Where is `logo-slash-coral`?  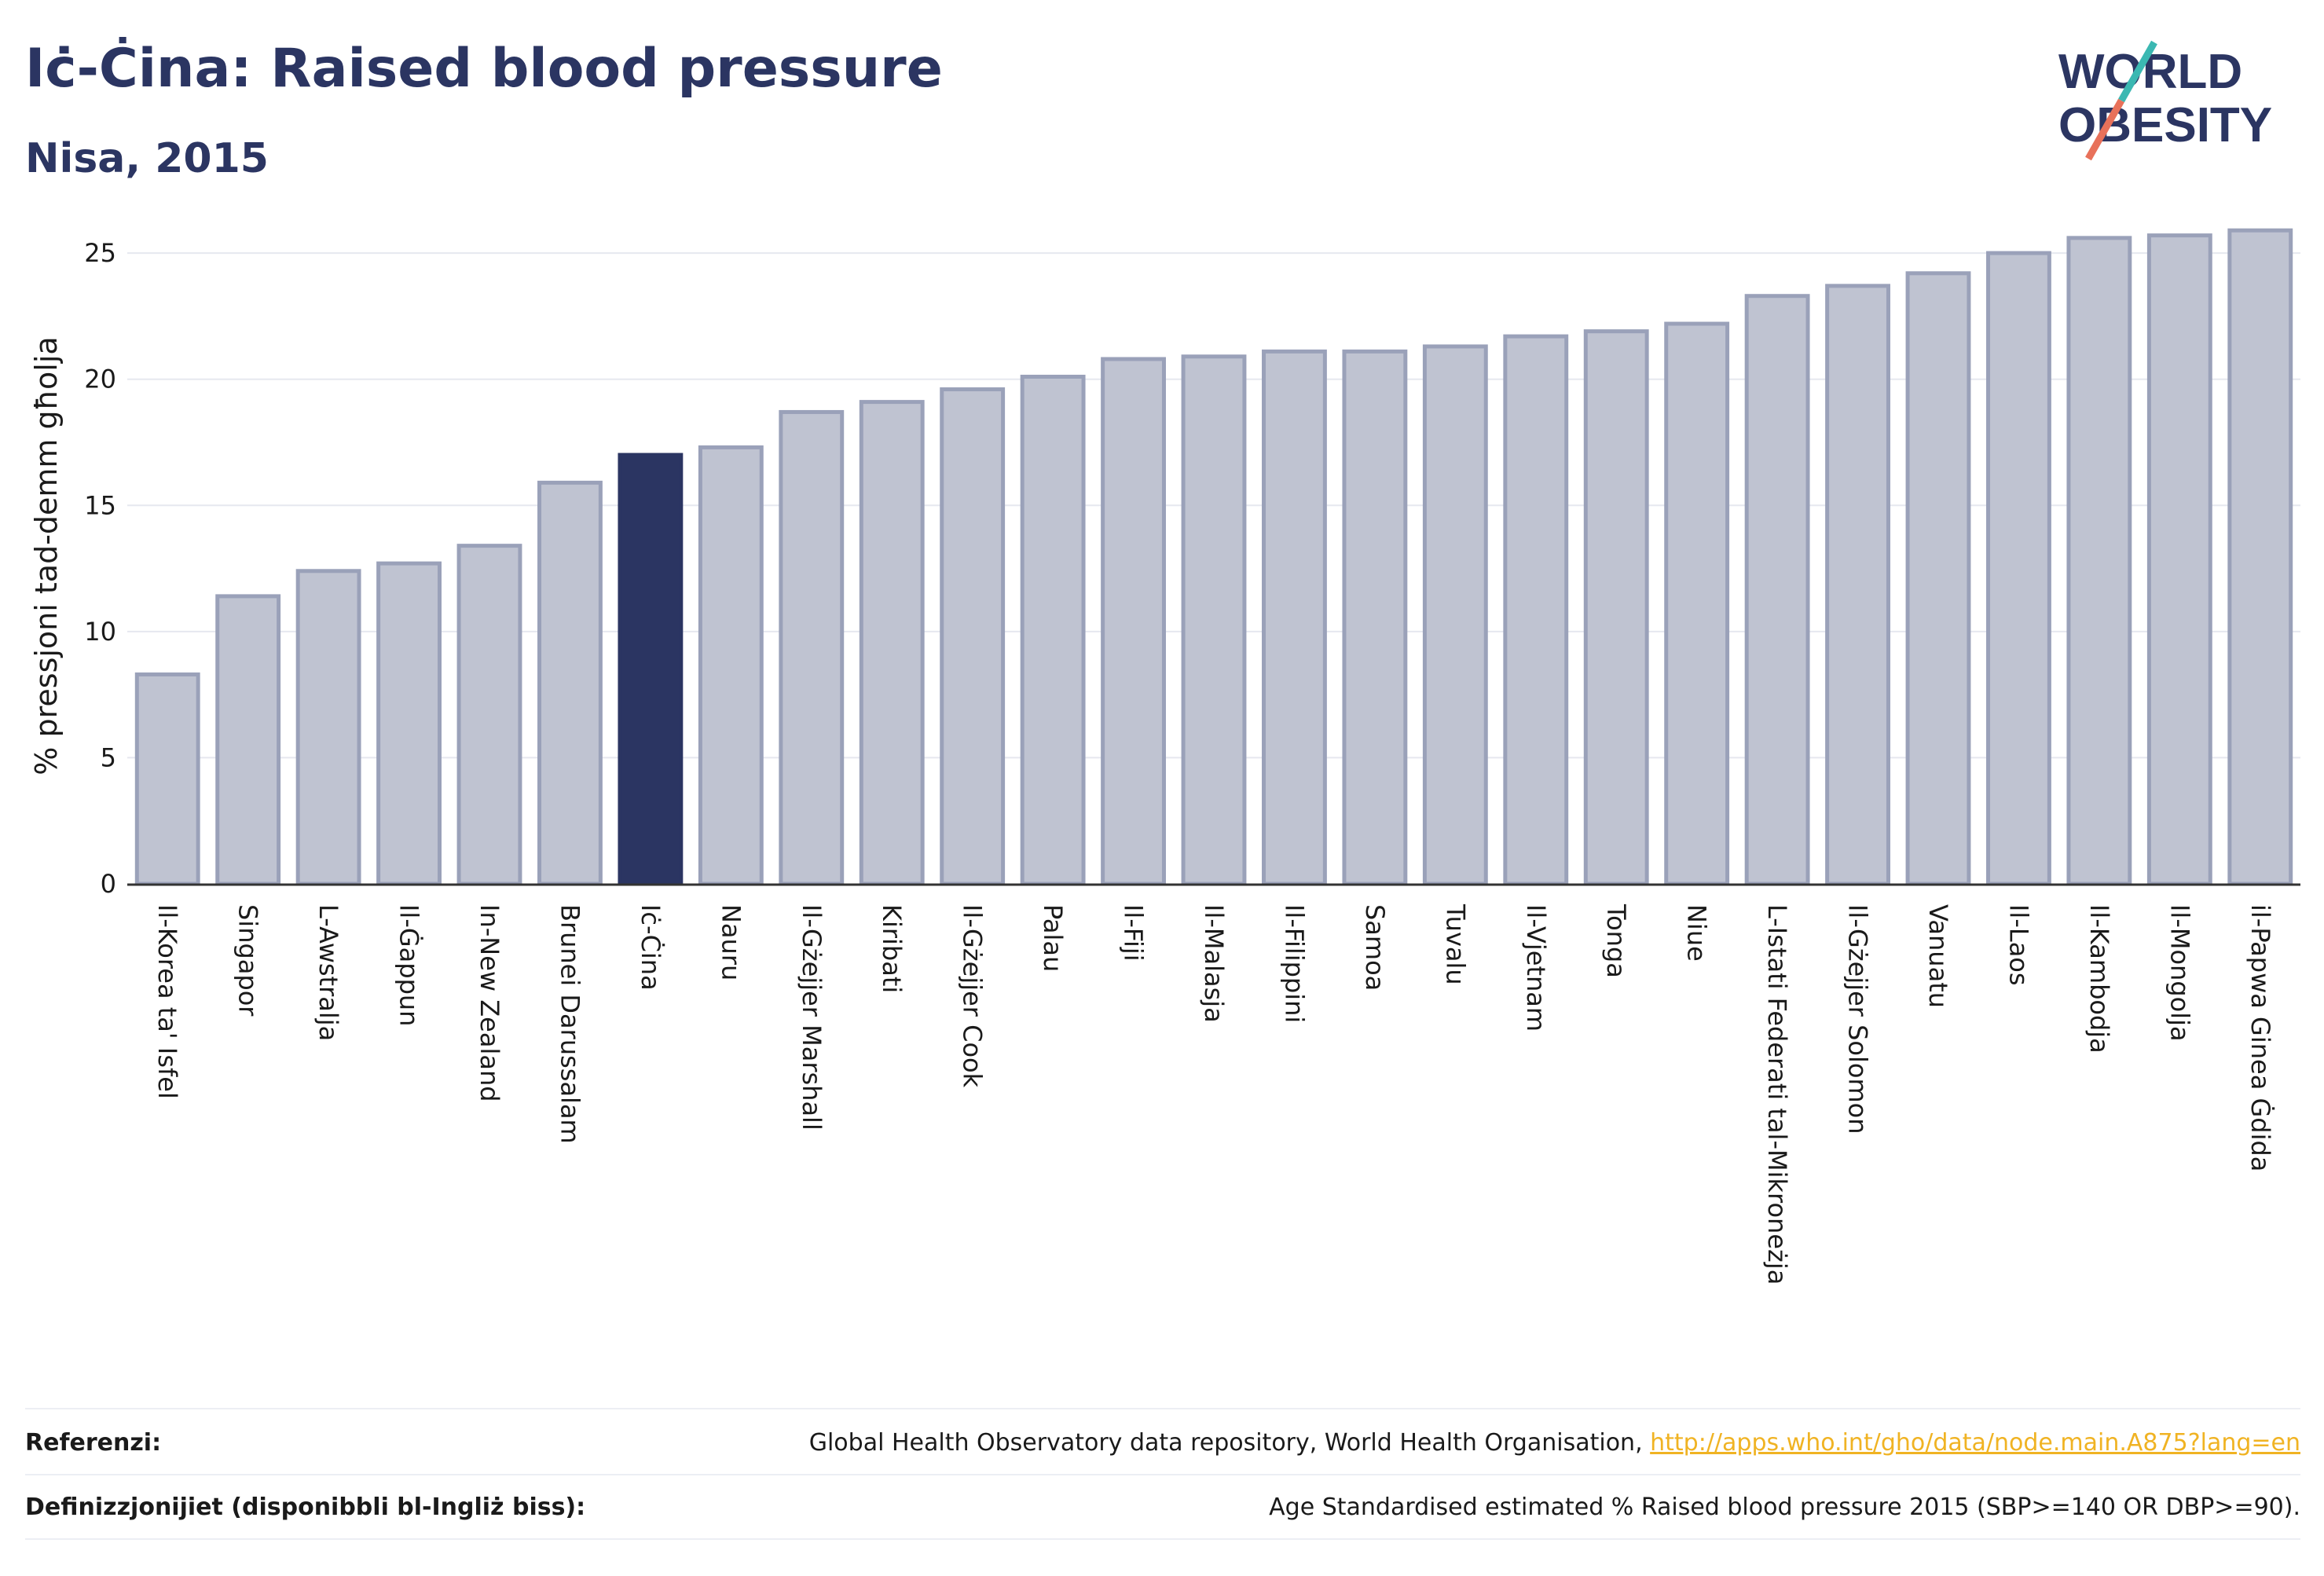 logo-slash-coral is located at coordinates (2104, 129).